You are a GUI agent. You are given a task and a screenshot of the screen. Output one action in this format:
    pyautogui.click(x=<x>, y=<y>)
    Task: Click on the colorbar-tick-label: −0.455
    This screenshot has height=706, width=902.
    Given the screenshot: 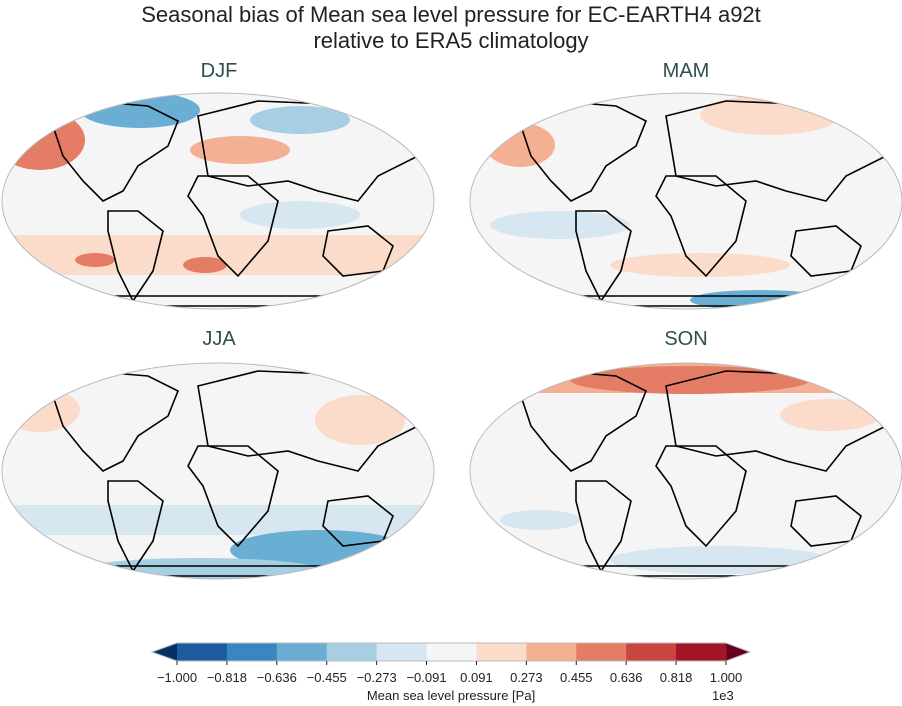 What is the action you would take?
    pyautogui.click(x=326, y=677)
    